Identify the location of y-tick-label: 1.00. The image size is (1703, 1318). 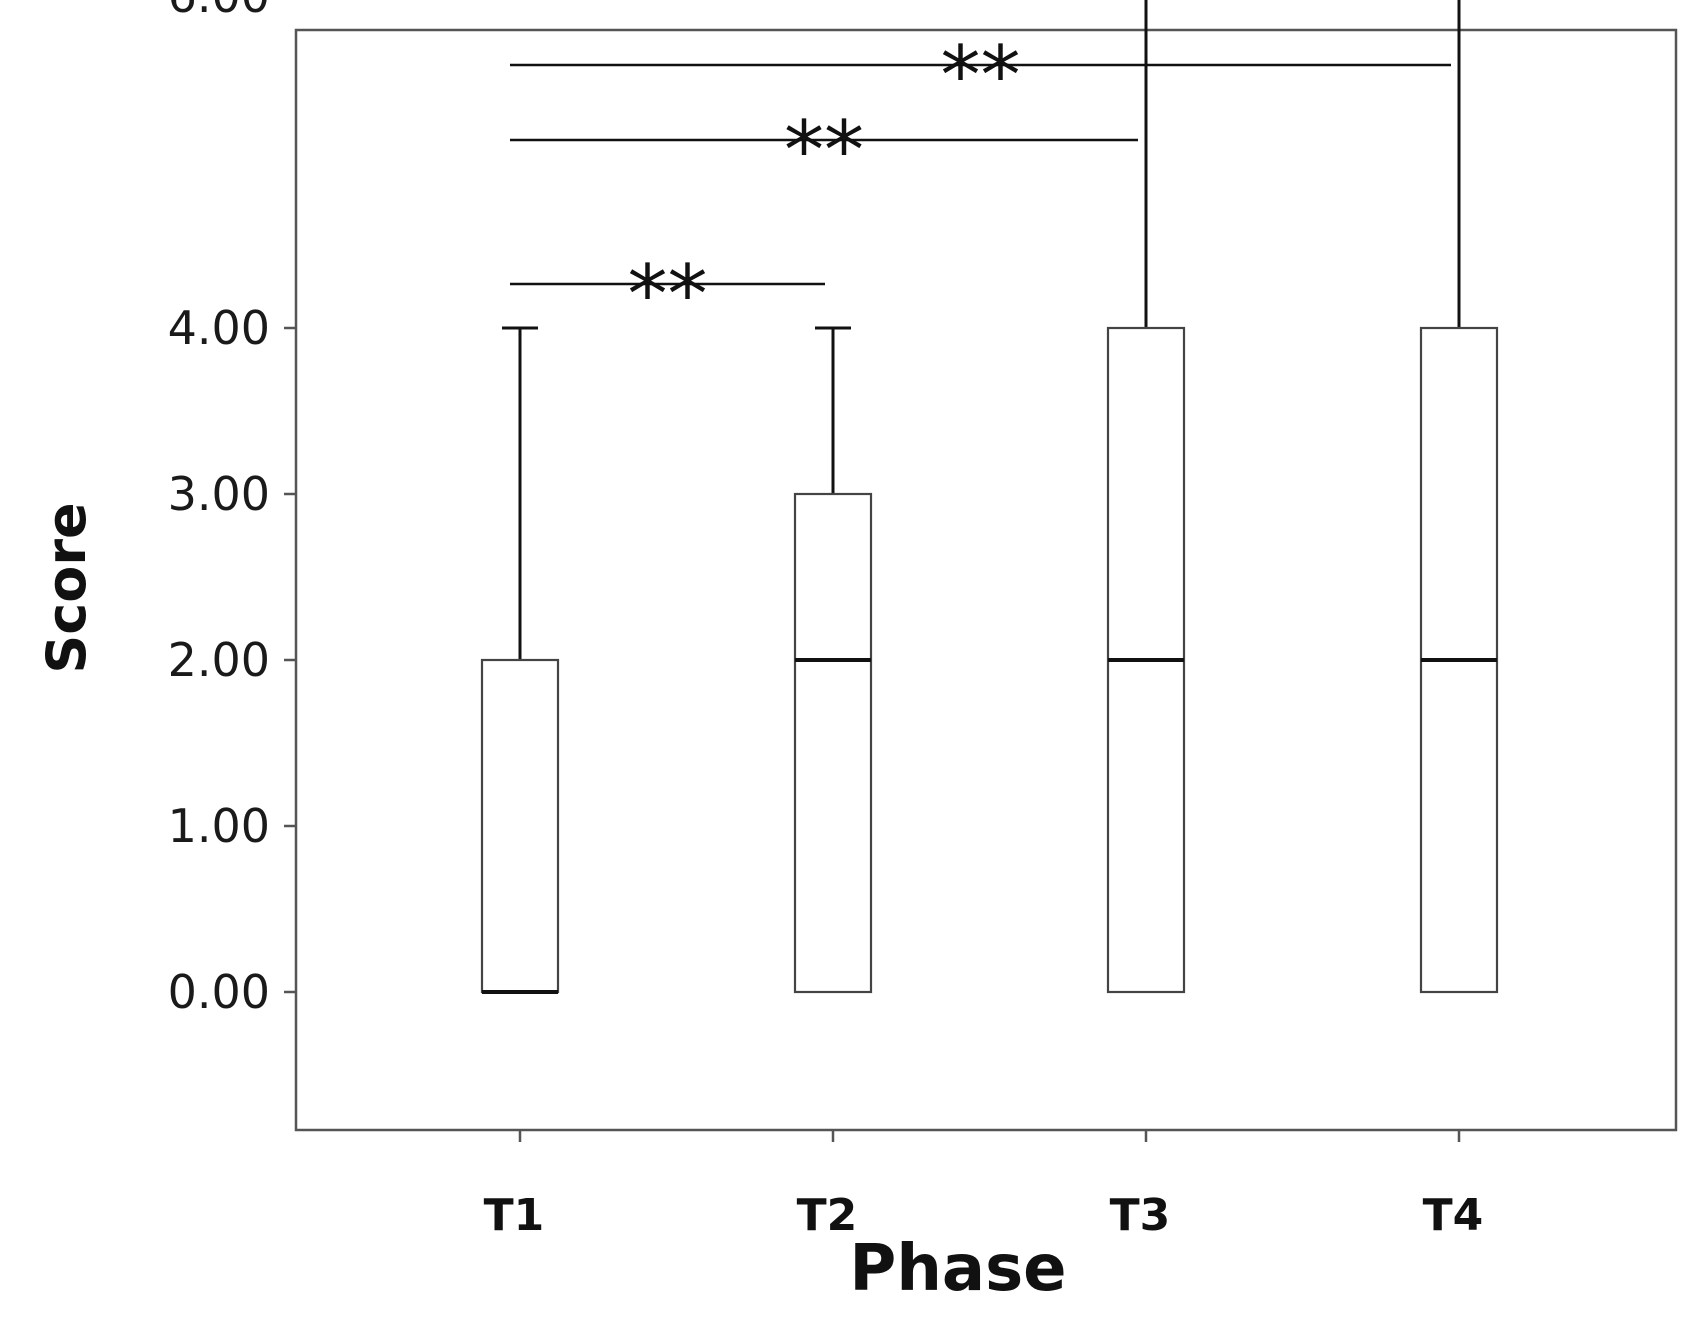
(219, 826).